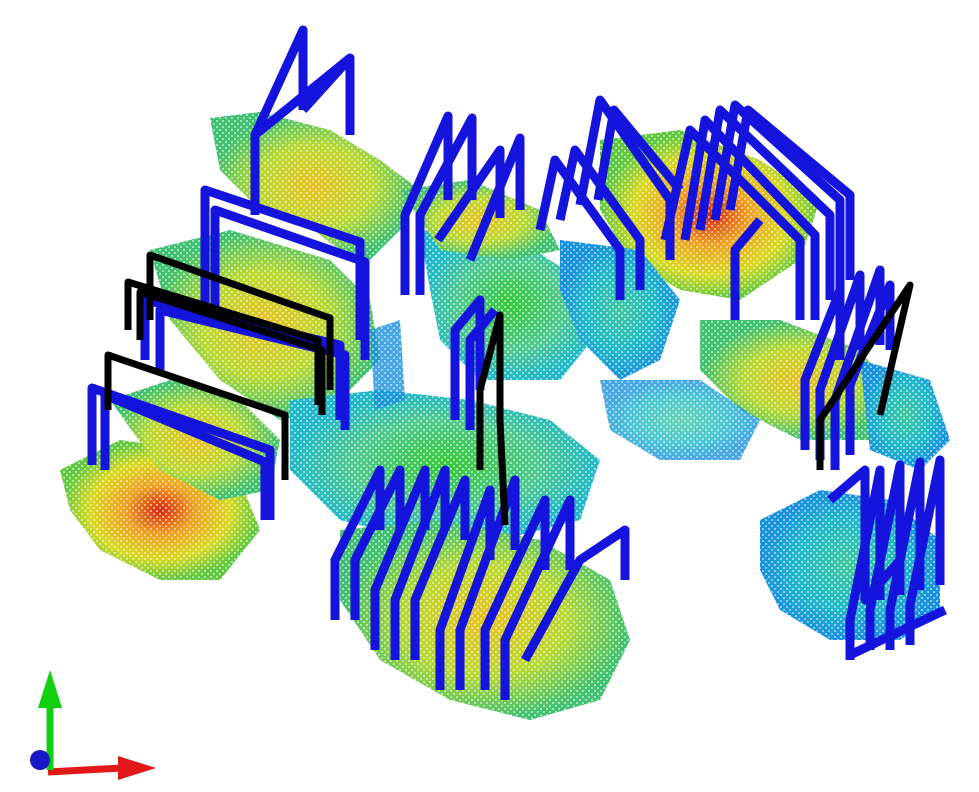 The width and height of the screenshot is (979, 792). What do you see at coordinates (40, 760) in the screenshot?
I see `z-axis-dot` at bounding box center [40, 760].